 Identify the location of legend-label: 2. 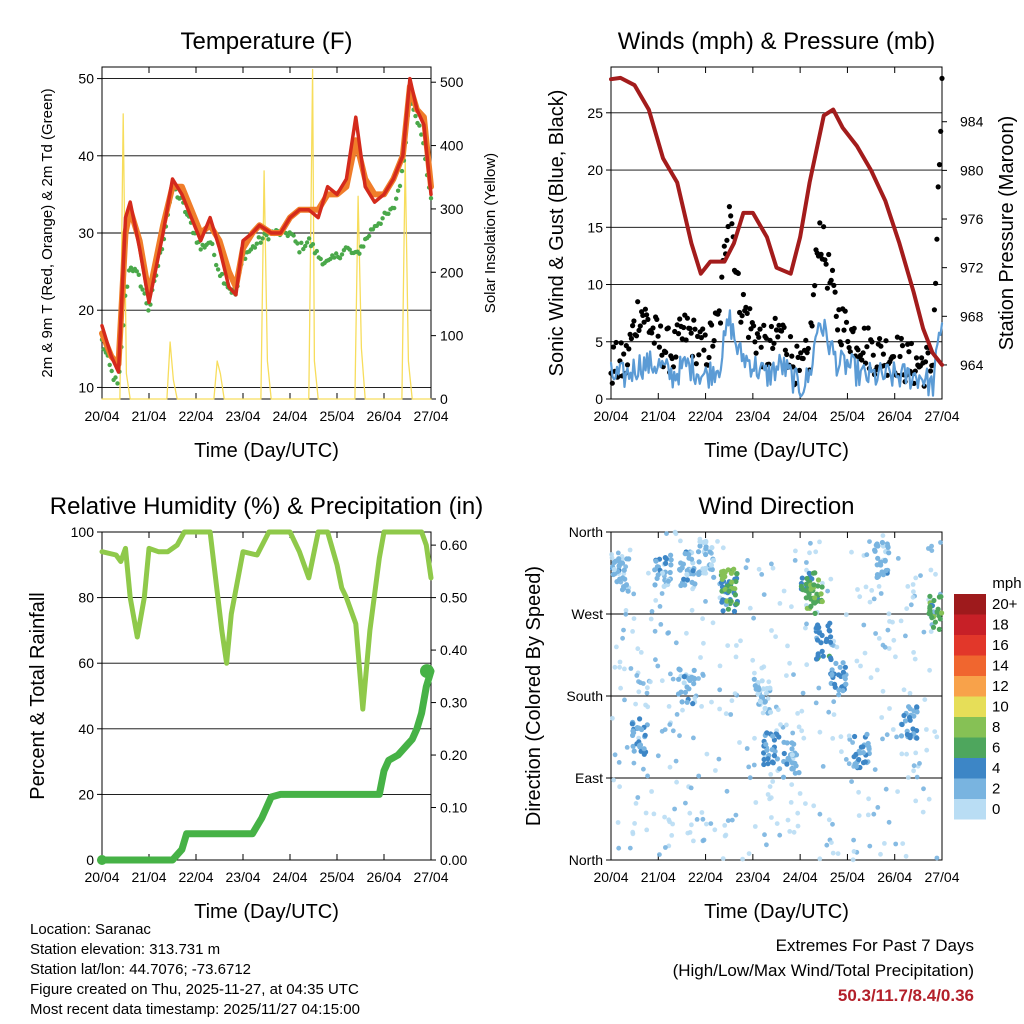
(996, 789).